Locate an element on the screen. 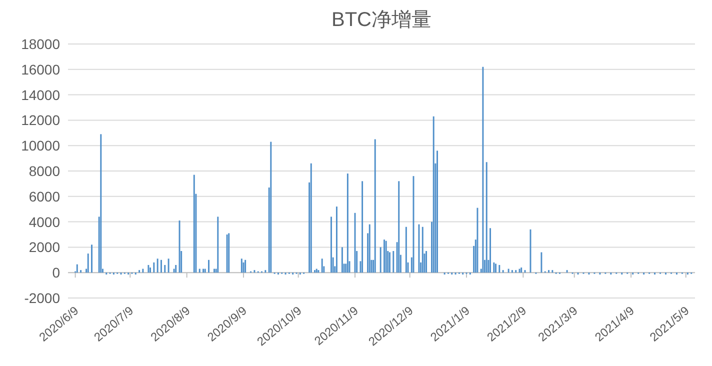  y-tick-label: 10000 is located at coordinates (40, 146).